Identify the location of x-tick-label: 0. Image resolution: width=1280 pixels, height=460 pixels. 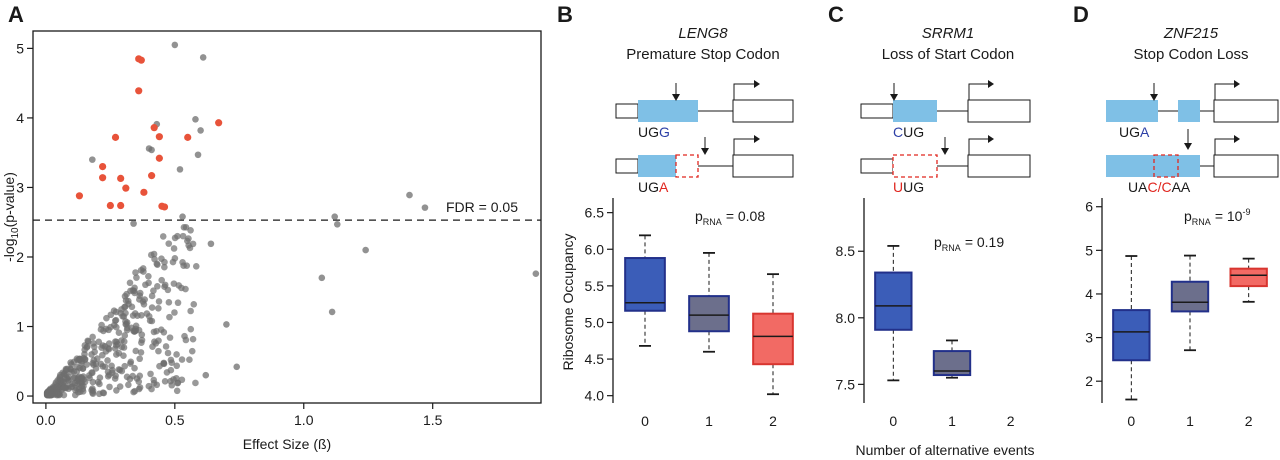
(1131, 421).